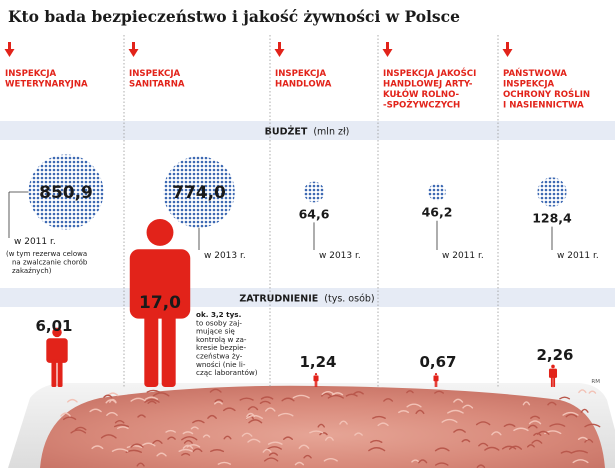 The height and width of the screenshot is (468, 615). What do you see at coordinates (317, 362) in the screenshot?
I see `employment-value-label: 1,24` at bounding box center [317, 362].